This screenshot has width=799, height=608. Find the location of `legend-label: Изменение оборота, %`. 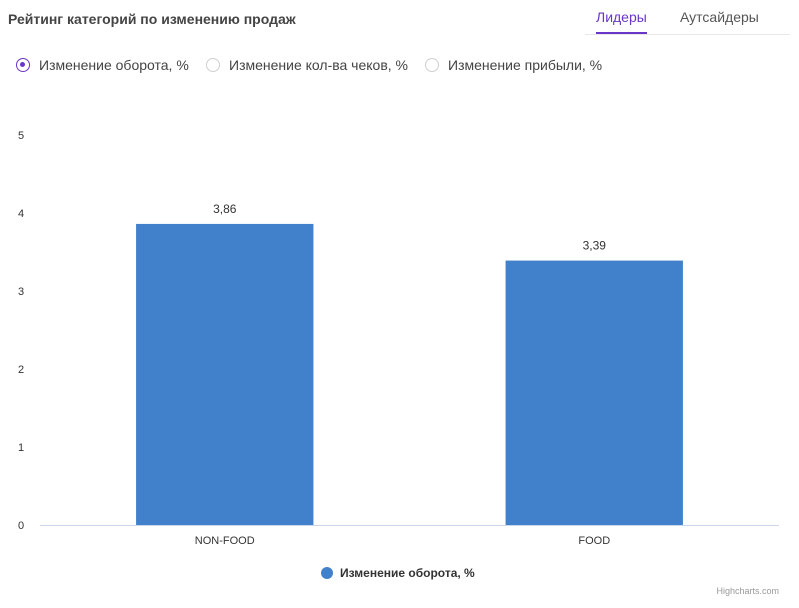

legend-label: Изменение оборота, % is located at coordinates (407, 573).